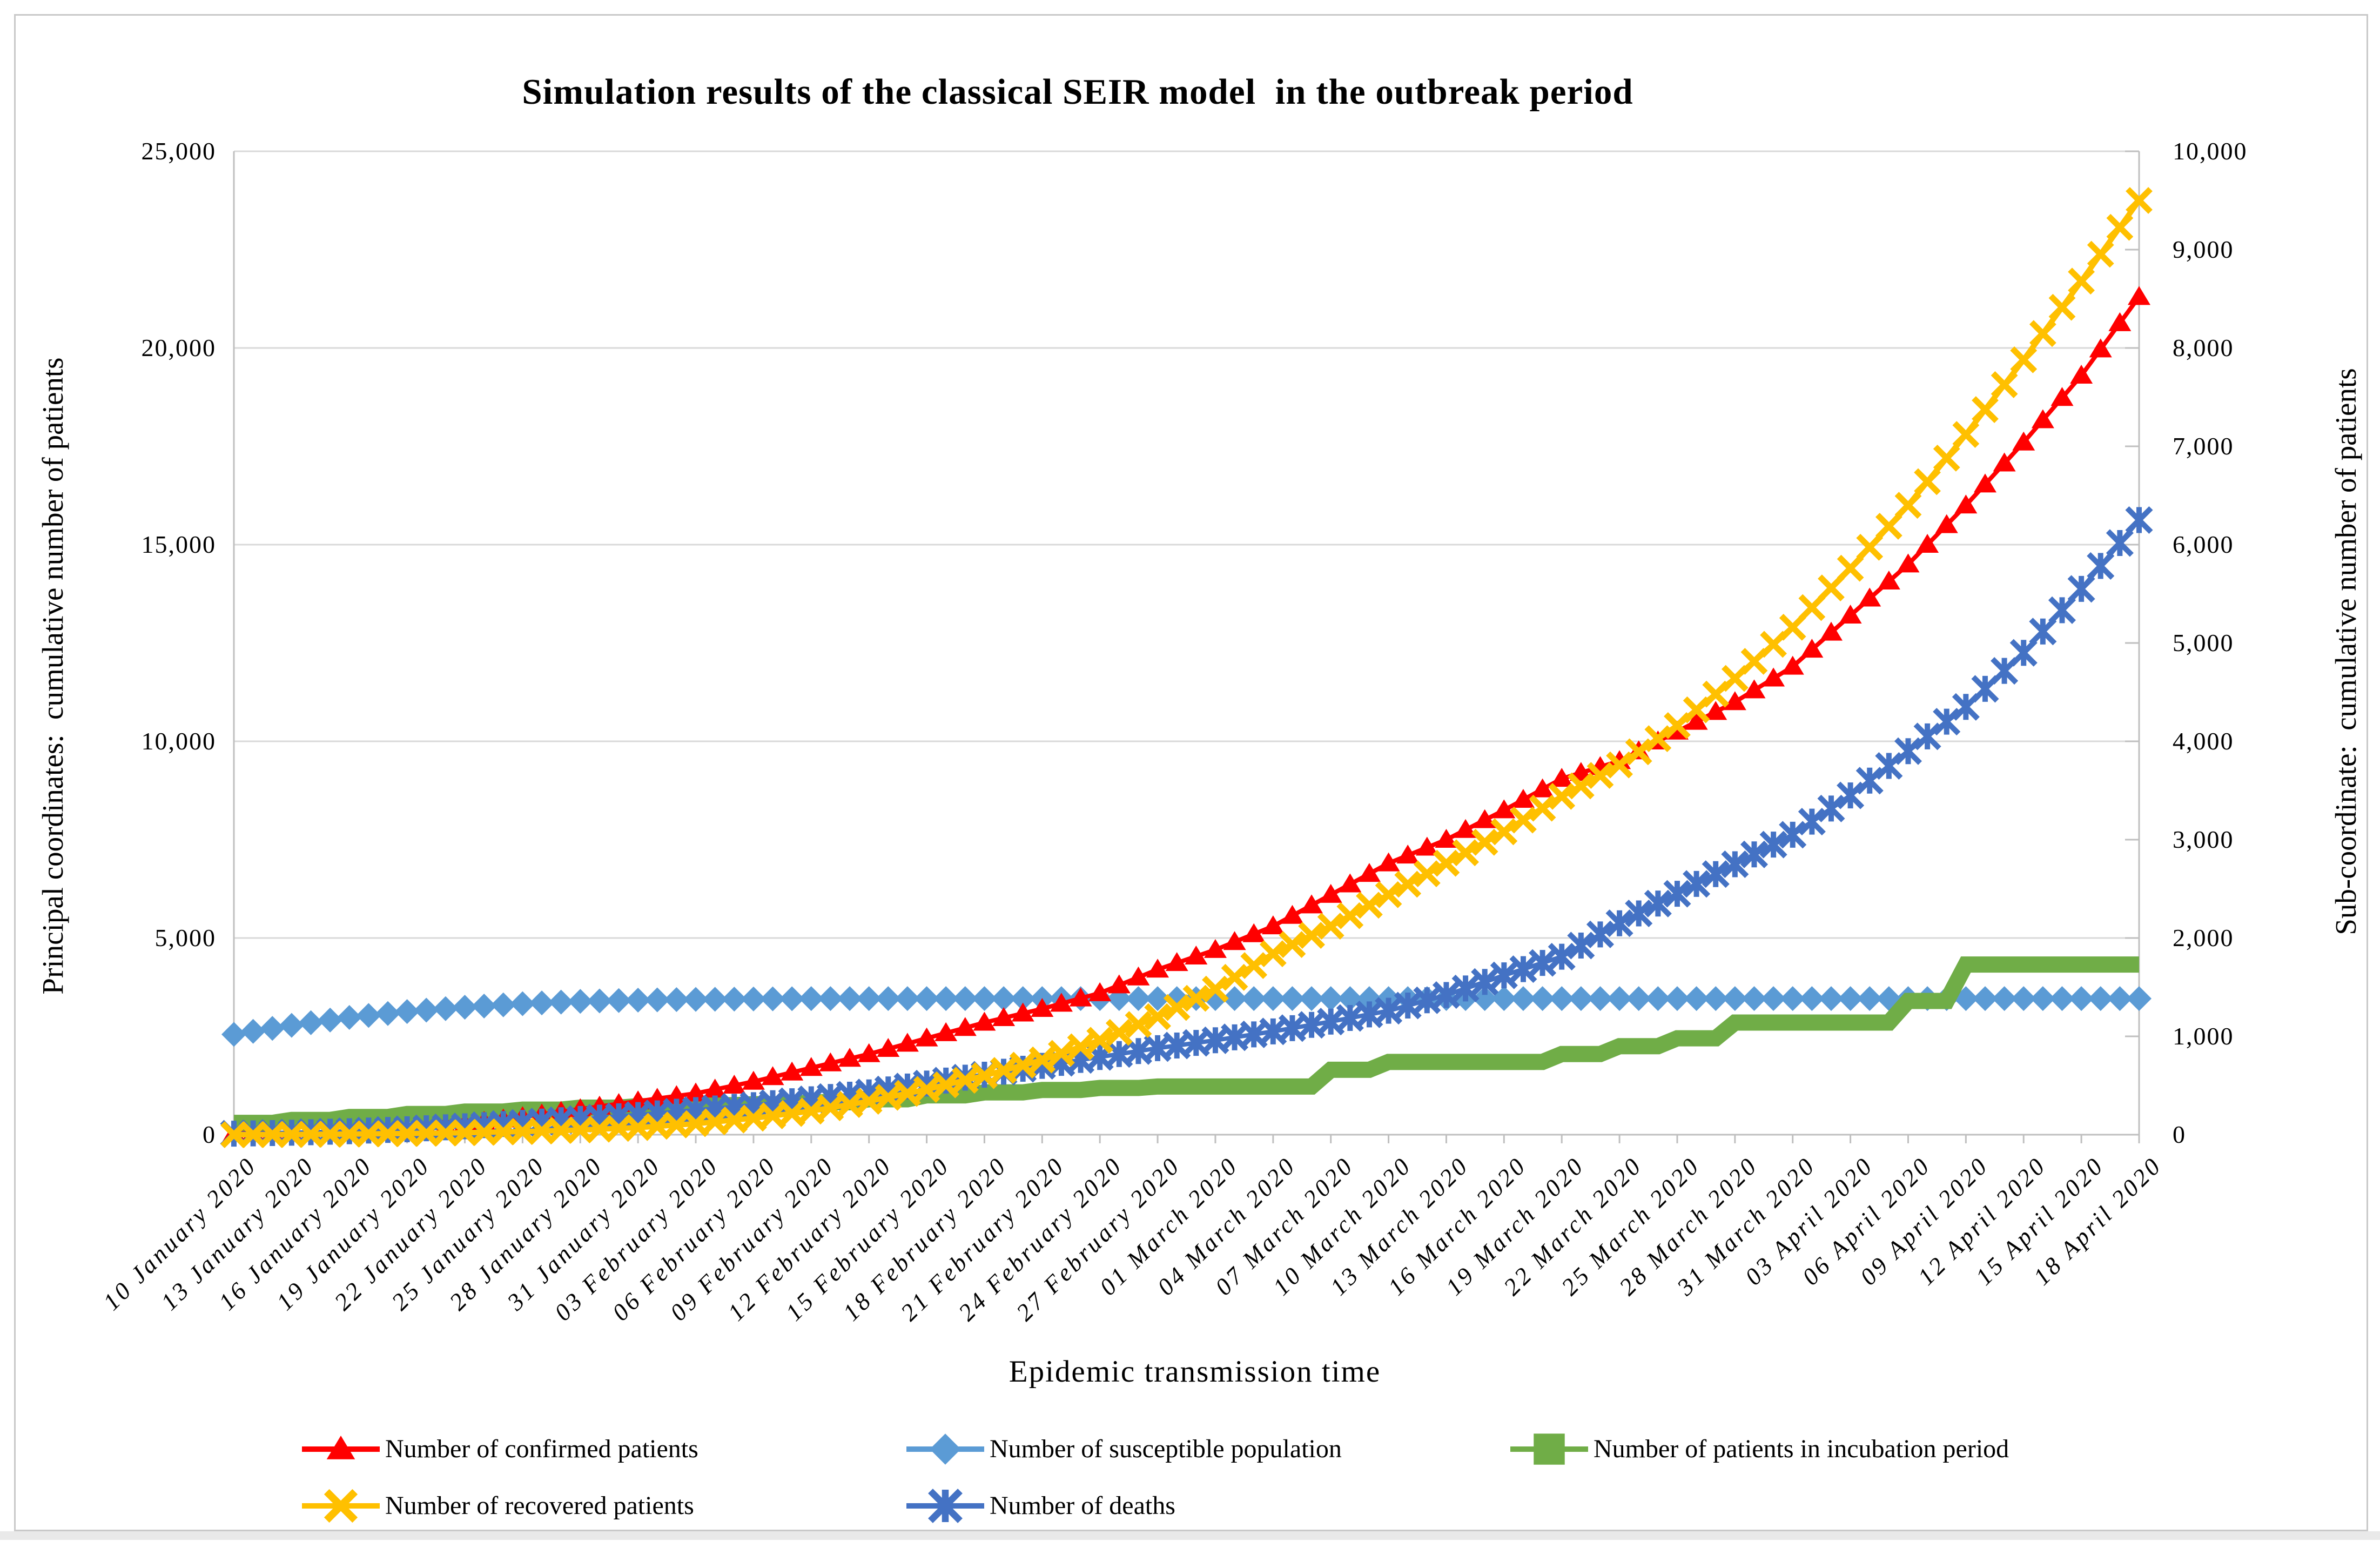  I want to click on y-tick-label-left: 25,000, so click(178, 151).